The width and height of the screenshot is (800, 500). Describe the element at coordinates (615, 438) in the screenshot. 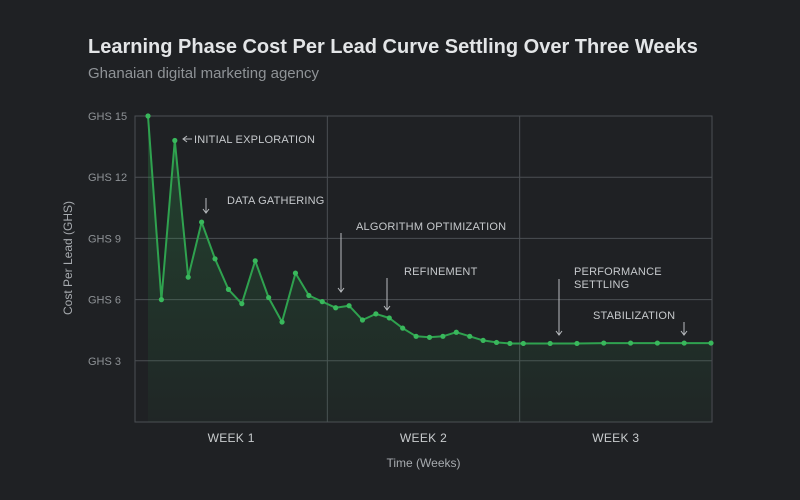

I see `x-category-label: WEEK 3` at that location.